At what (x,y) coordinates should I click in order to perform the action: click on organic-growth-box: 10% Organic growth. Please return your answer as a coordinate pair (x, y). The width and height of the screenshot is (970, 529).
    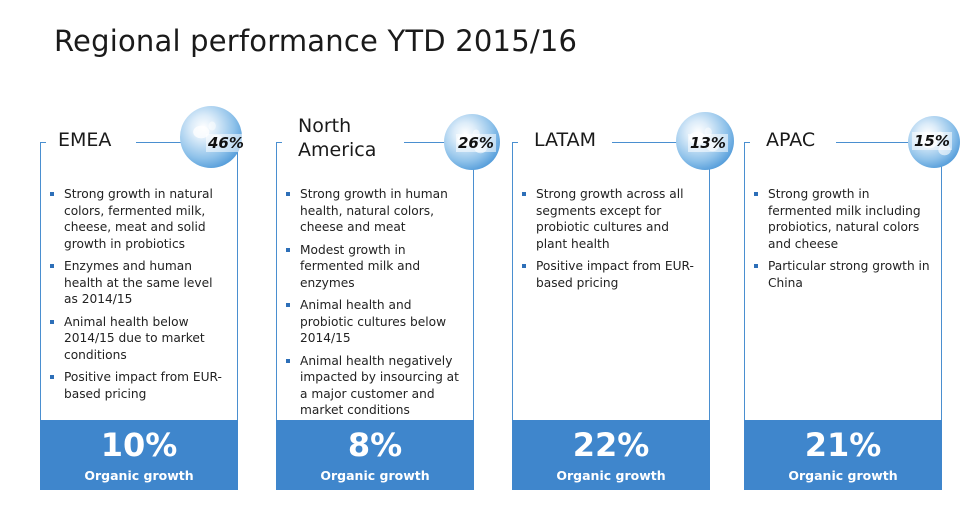
    Looking at the image, I should click on (139, 455).